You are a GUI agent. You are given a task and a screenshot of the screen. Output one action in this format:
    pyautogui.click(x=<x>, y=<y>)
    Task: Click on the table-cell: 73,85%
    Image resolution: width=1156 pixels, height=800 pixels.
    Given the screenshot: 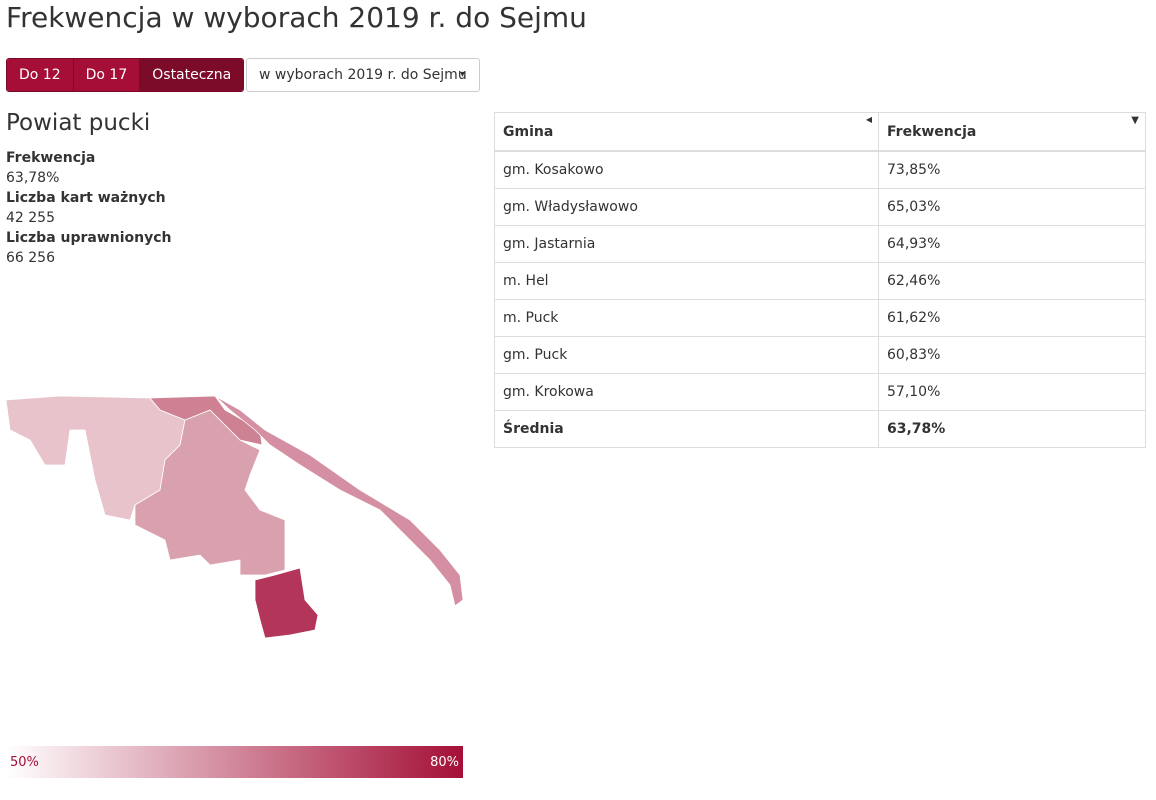 What is the action you would take?
    pyautogui.click(x=1012, y=169)
    